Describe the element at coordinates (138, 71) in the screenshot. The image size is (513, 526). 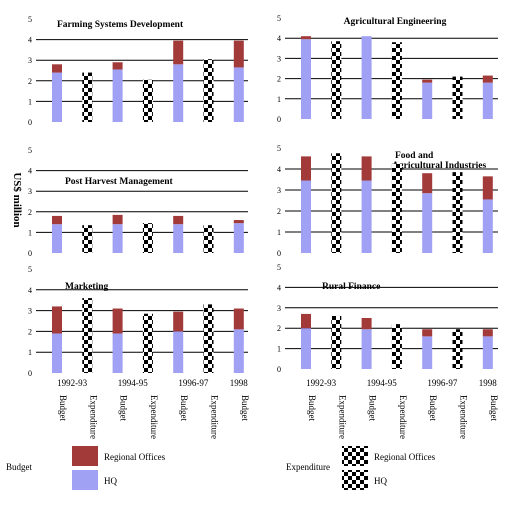
I see `panel-farming-systems-development: 0 1 2 3 4 5 Farming Systems Development` at that location.